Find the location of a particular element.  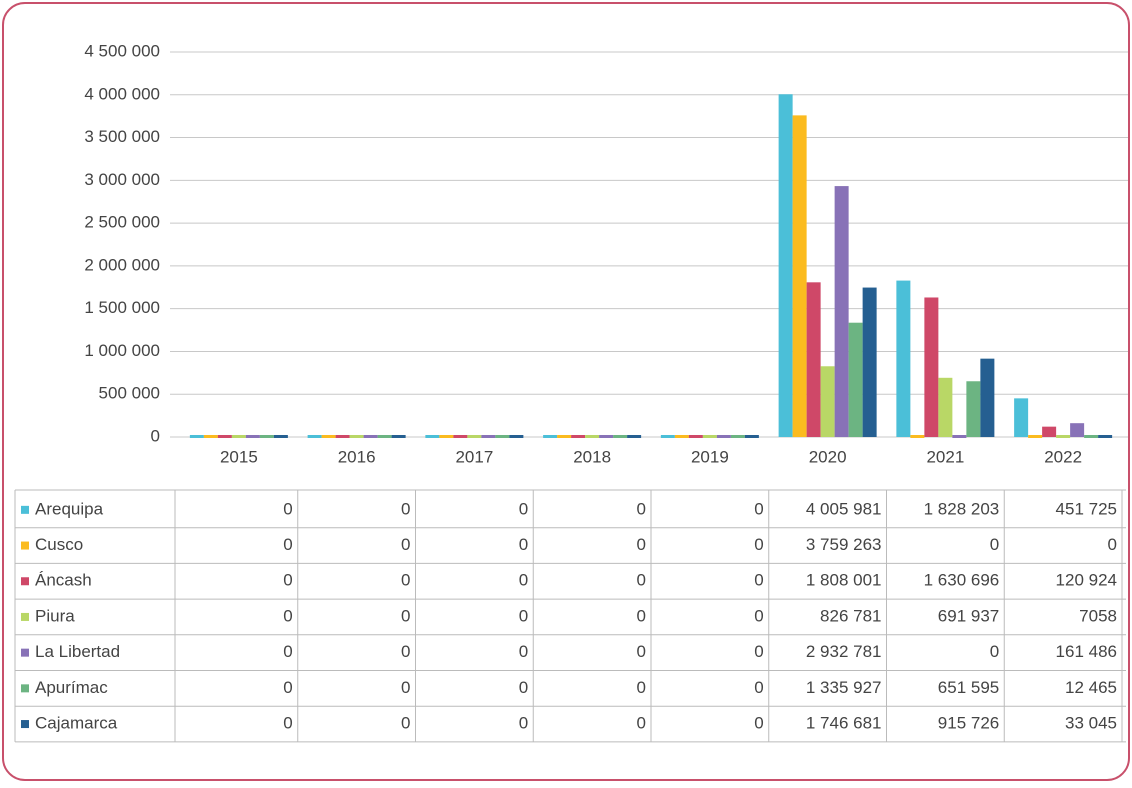

table-cell: 651 595 is located at coordinates (968, 687).